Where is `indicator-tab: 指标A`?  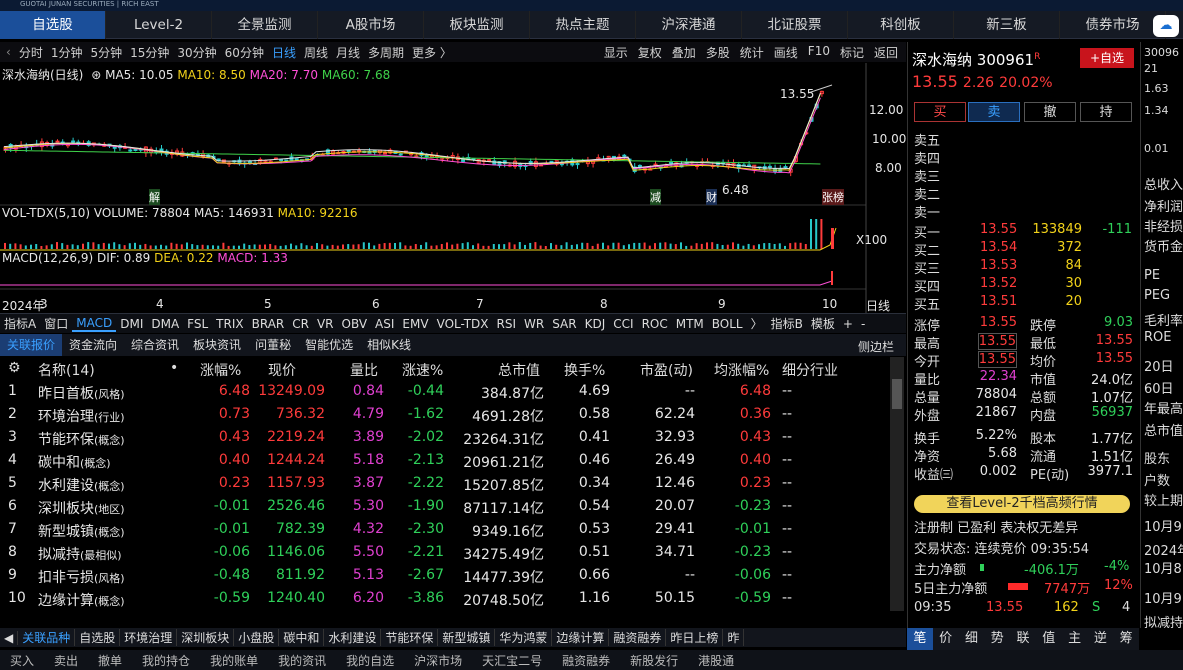 indicator-tab: 指标A is located at coordinates (20, 324).